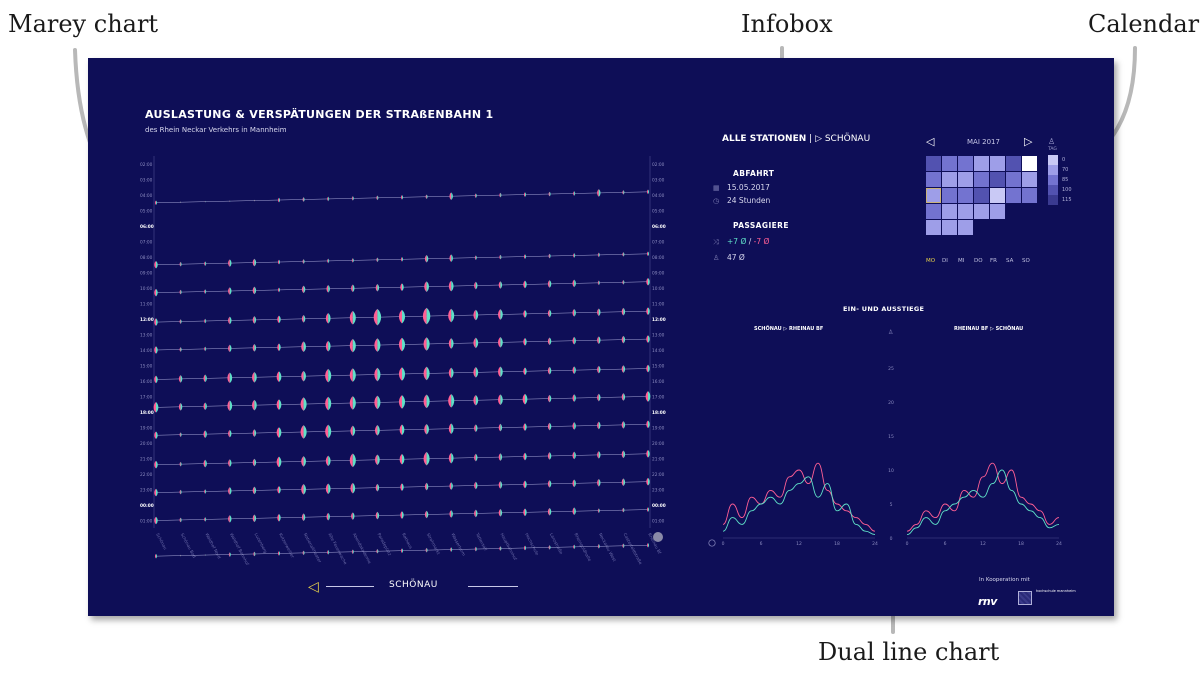 This screenshot has width=1200, height=675. I want to click on station-navigator: ◁ SCHÖNAU, so click(418, 587).